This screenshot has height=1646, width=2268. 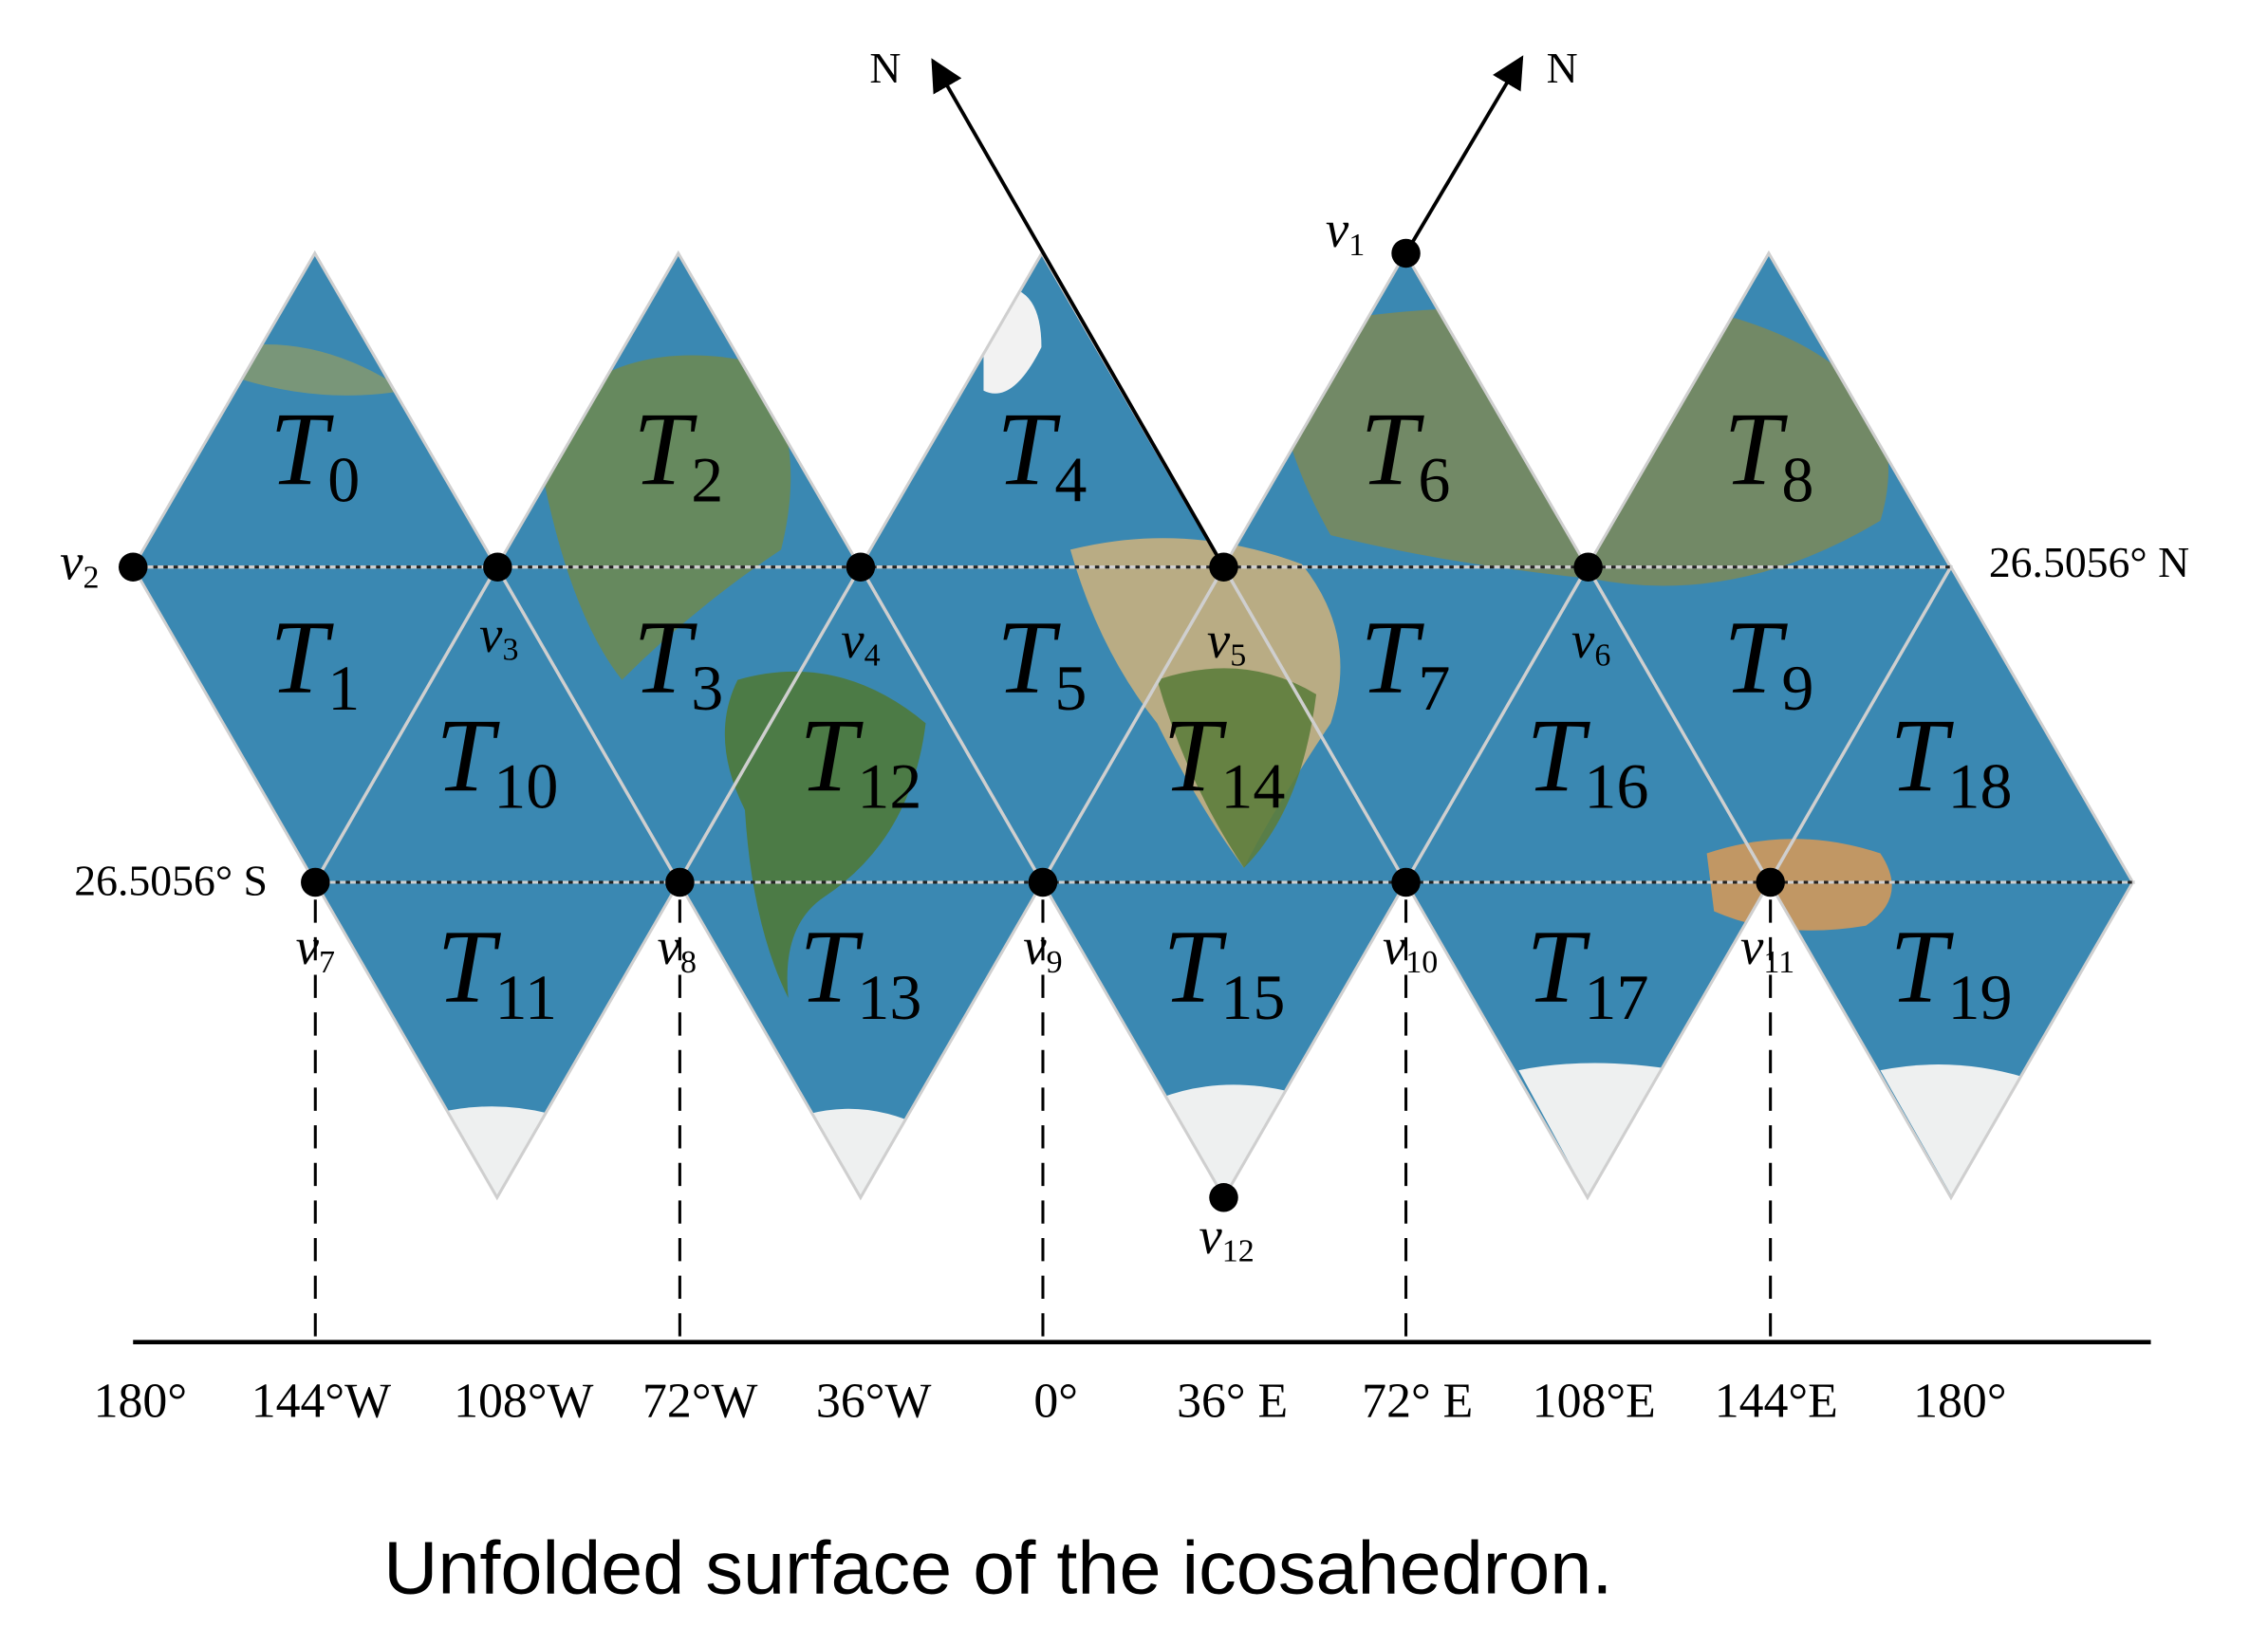 What do you see at coordinates (1070, 479) in the screenshot?
I see `face-label-subscript: 4` at bounding box center [1070, 479].